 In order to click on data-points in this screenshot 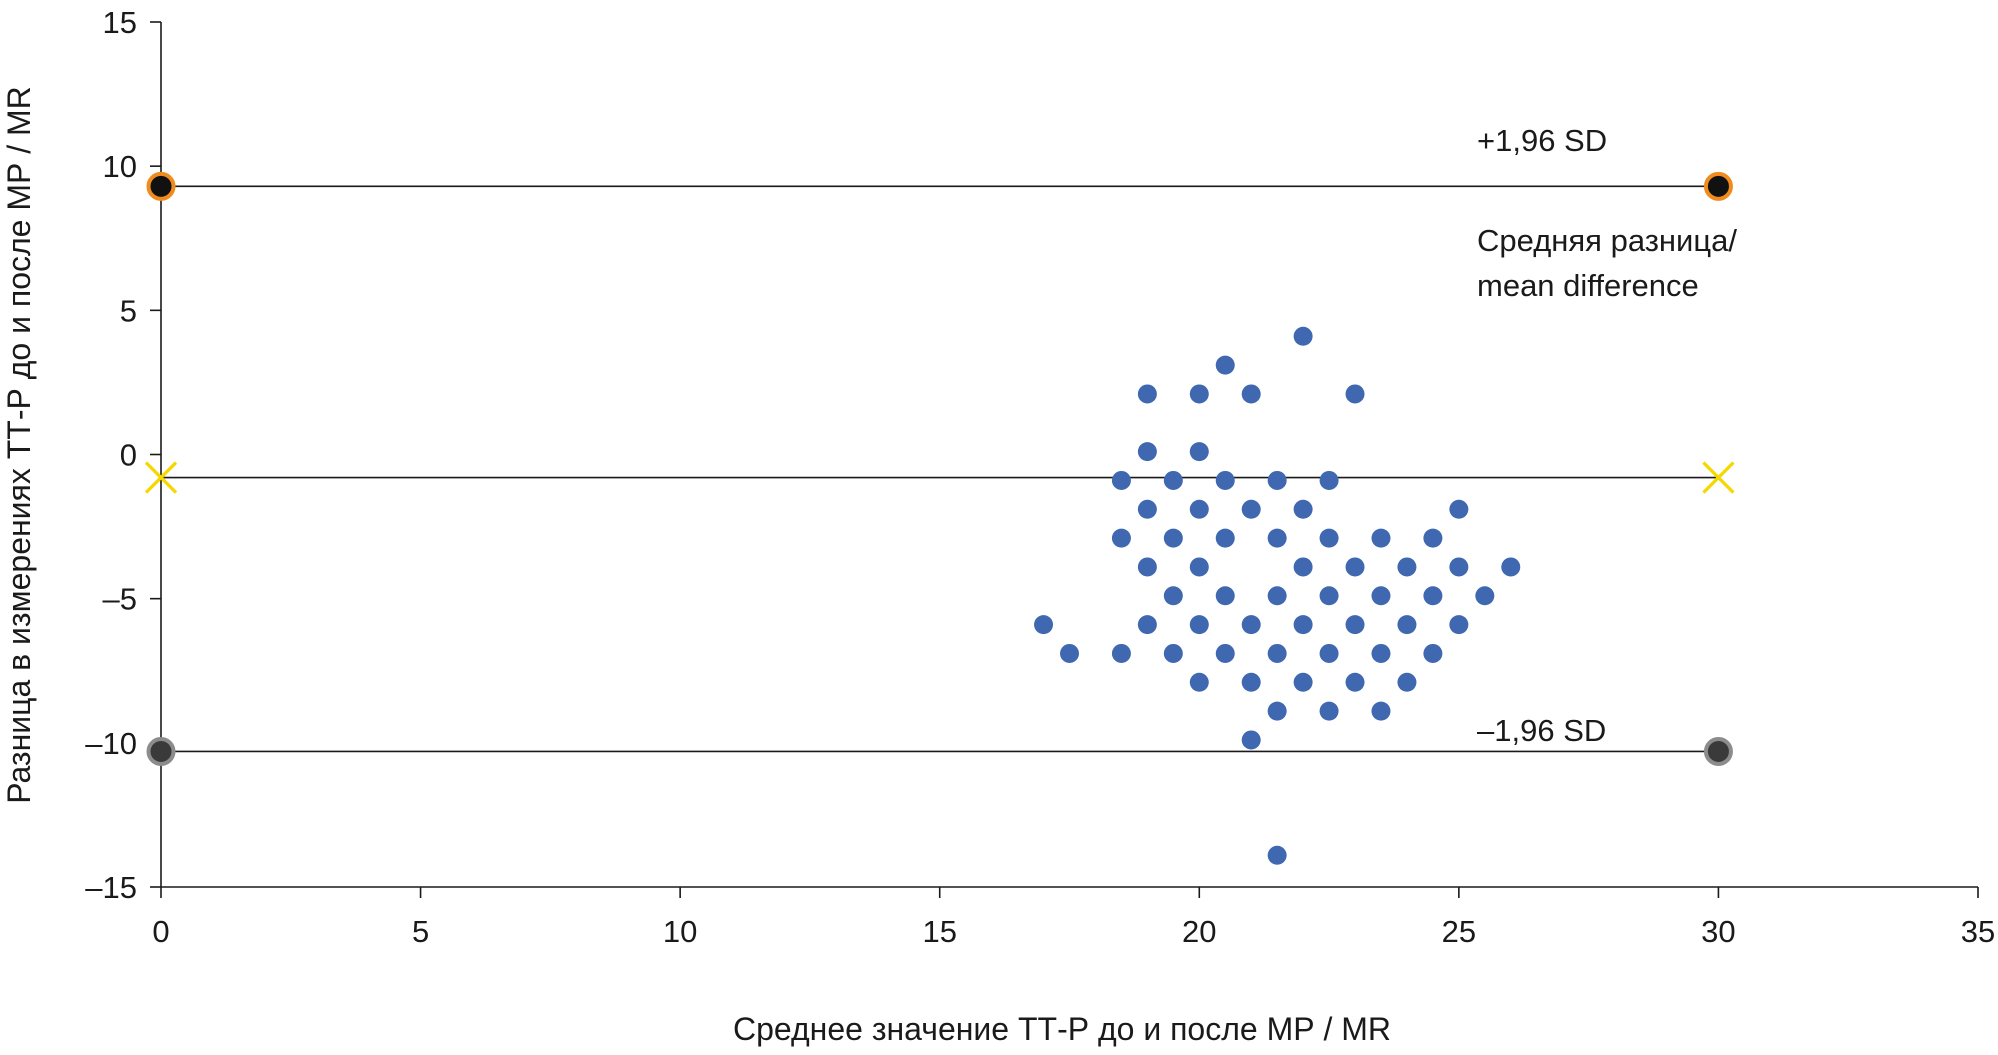, I will do `click(1277, 595)`.